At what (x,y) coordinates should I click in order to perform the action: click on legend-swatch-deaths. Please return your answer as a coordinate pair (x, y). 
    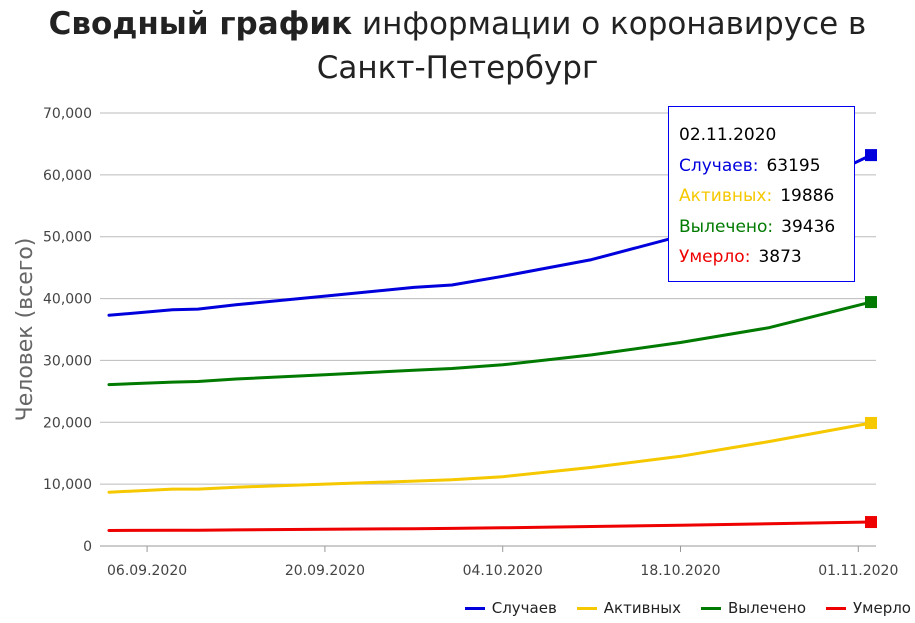
    Looking at the image, I should click on (836, 608).